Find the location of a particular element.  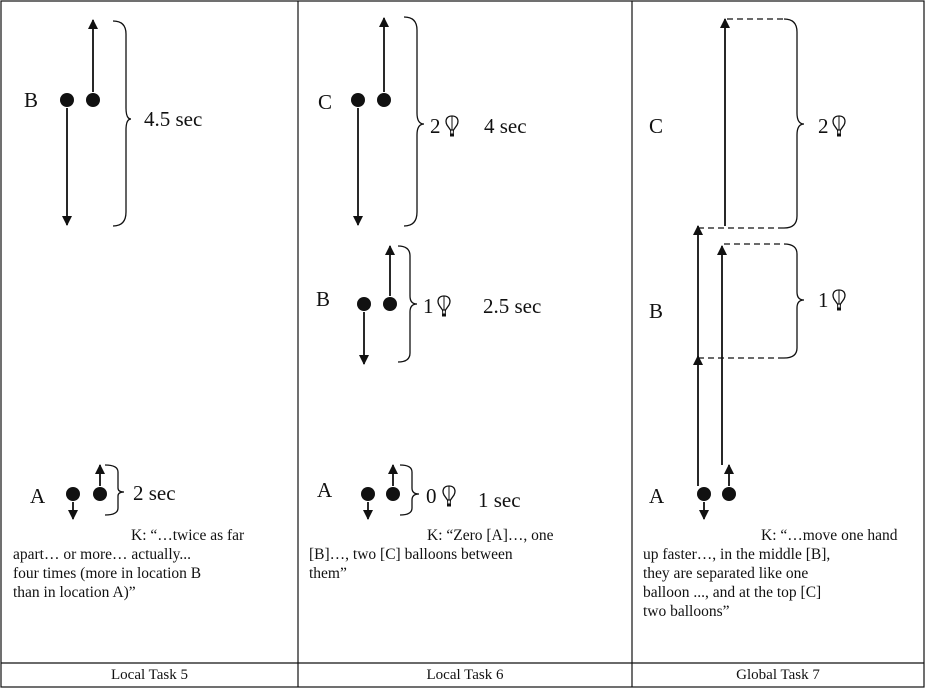

time-measure-a: 2 sec is located at coordinates (154, 493).